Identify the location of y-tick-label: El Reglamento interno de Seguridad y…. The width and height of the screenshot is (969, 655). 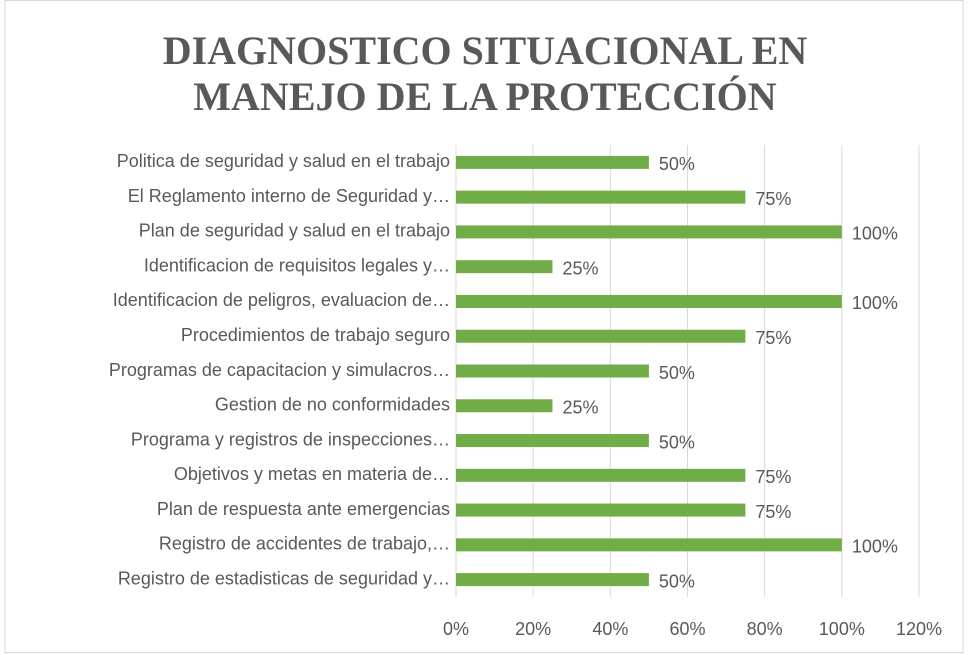
(289, 196).